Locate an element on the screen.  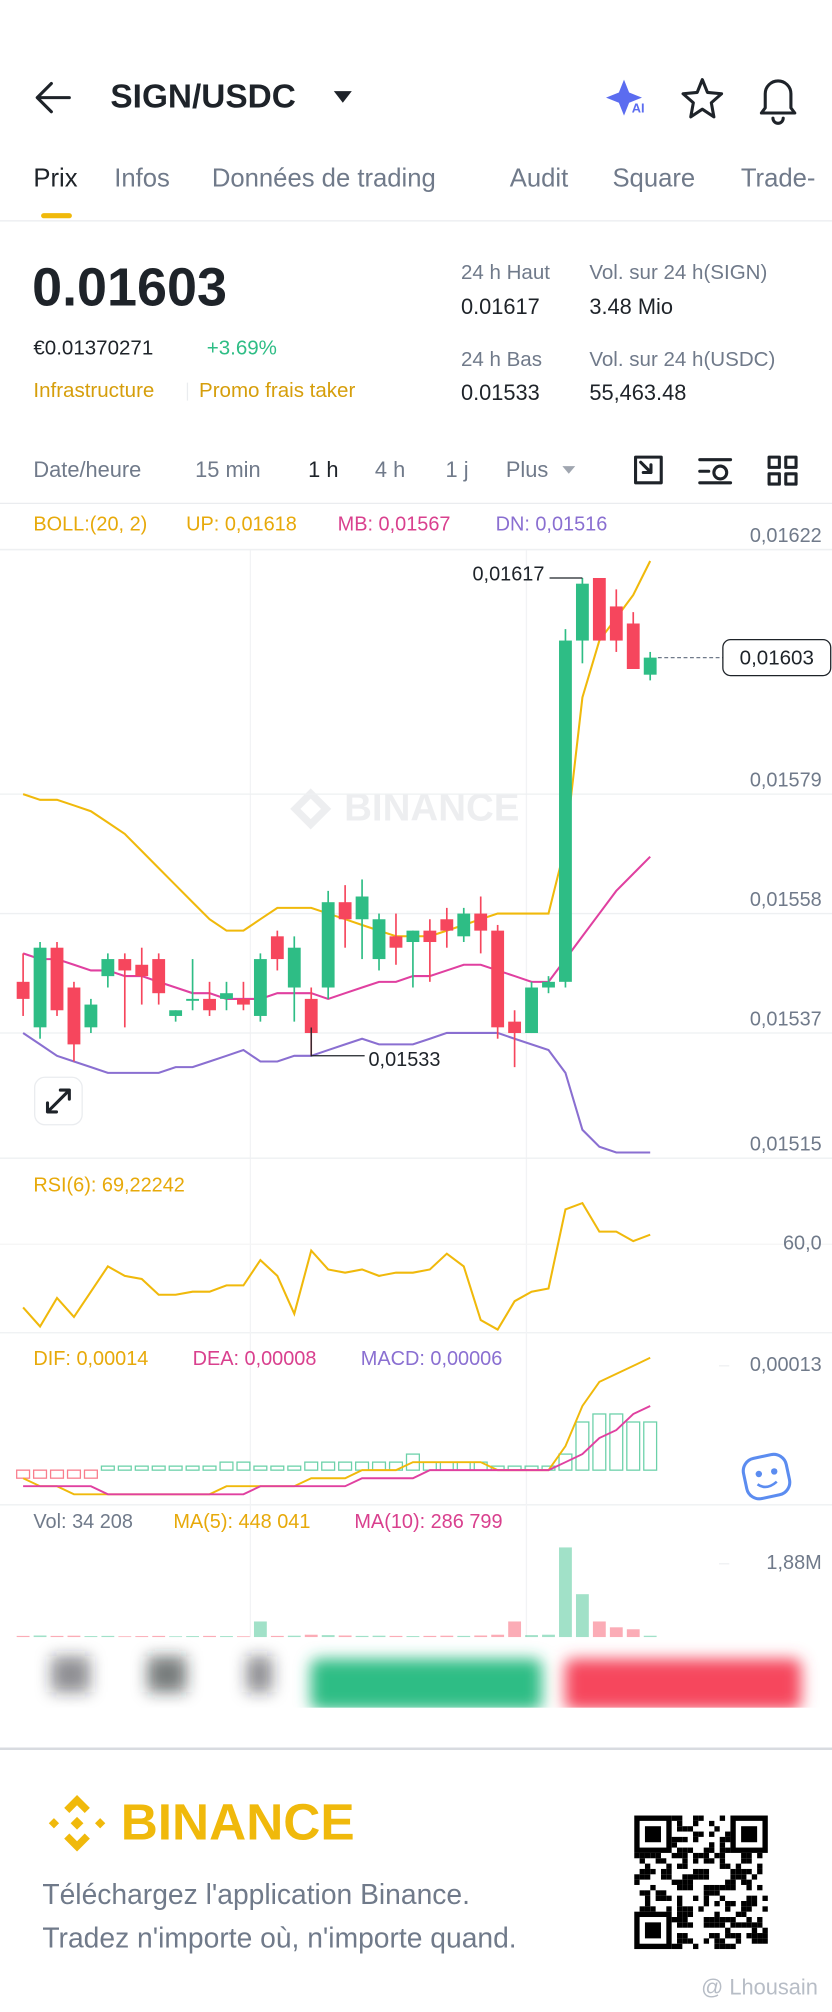
timeframe: 4 h is located at coordinates (390, 469).